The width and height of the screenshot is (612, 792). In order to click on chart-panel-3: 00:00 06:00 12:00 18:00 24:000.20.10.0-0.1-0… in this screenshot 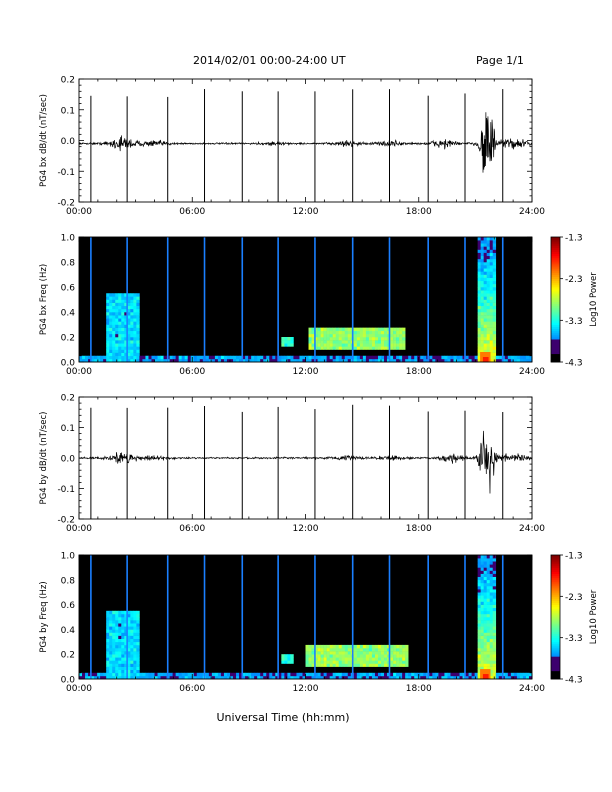, I will do `click(292, 464)`.